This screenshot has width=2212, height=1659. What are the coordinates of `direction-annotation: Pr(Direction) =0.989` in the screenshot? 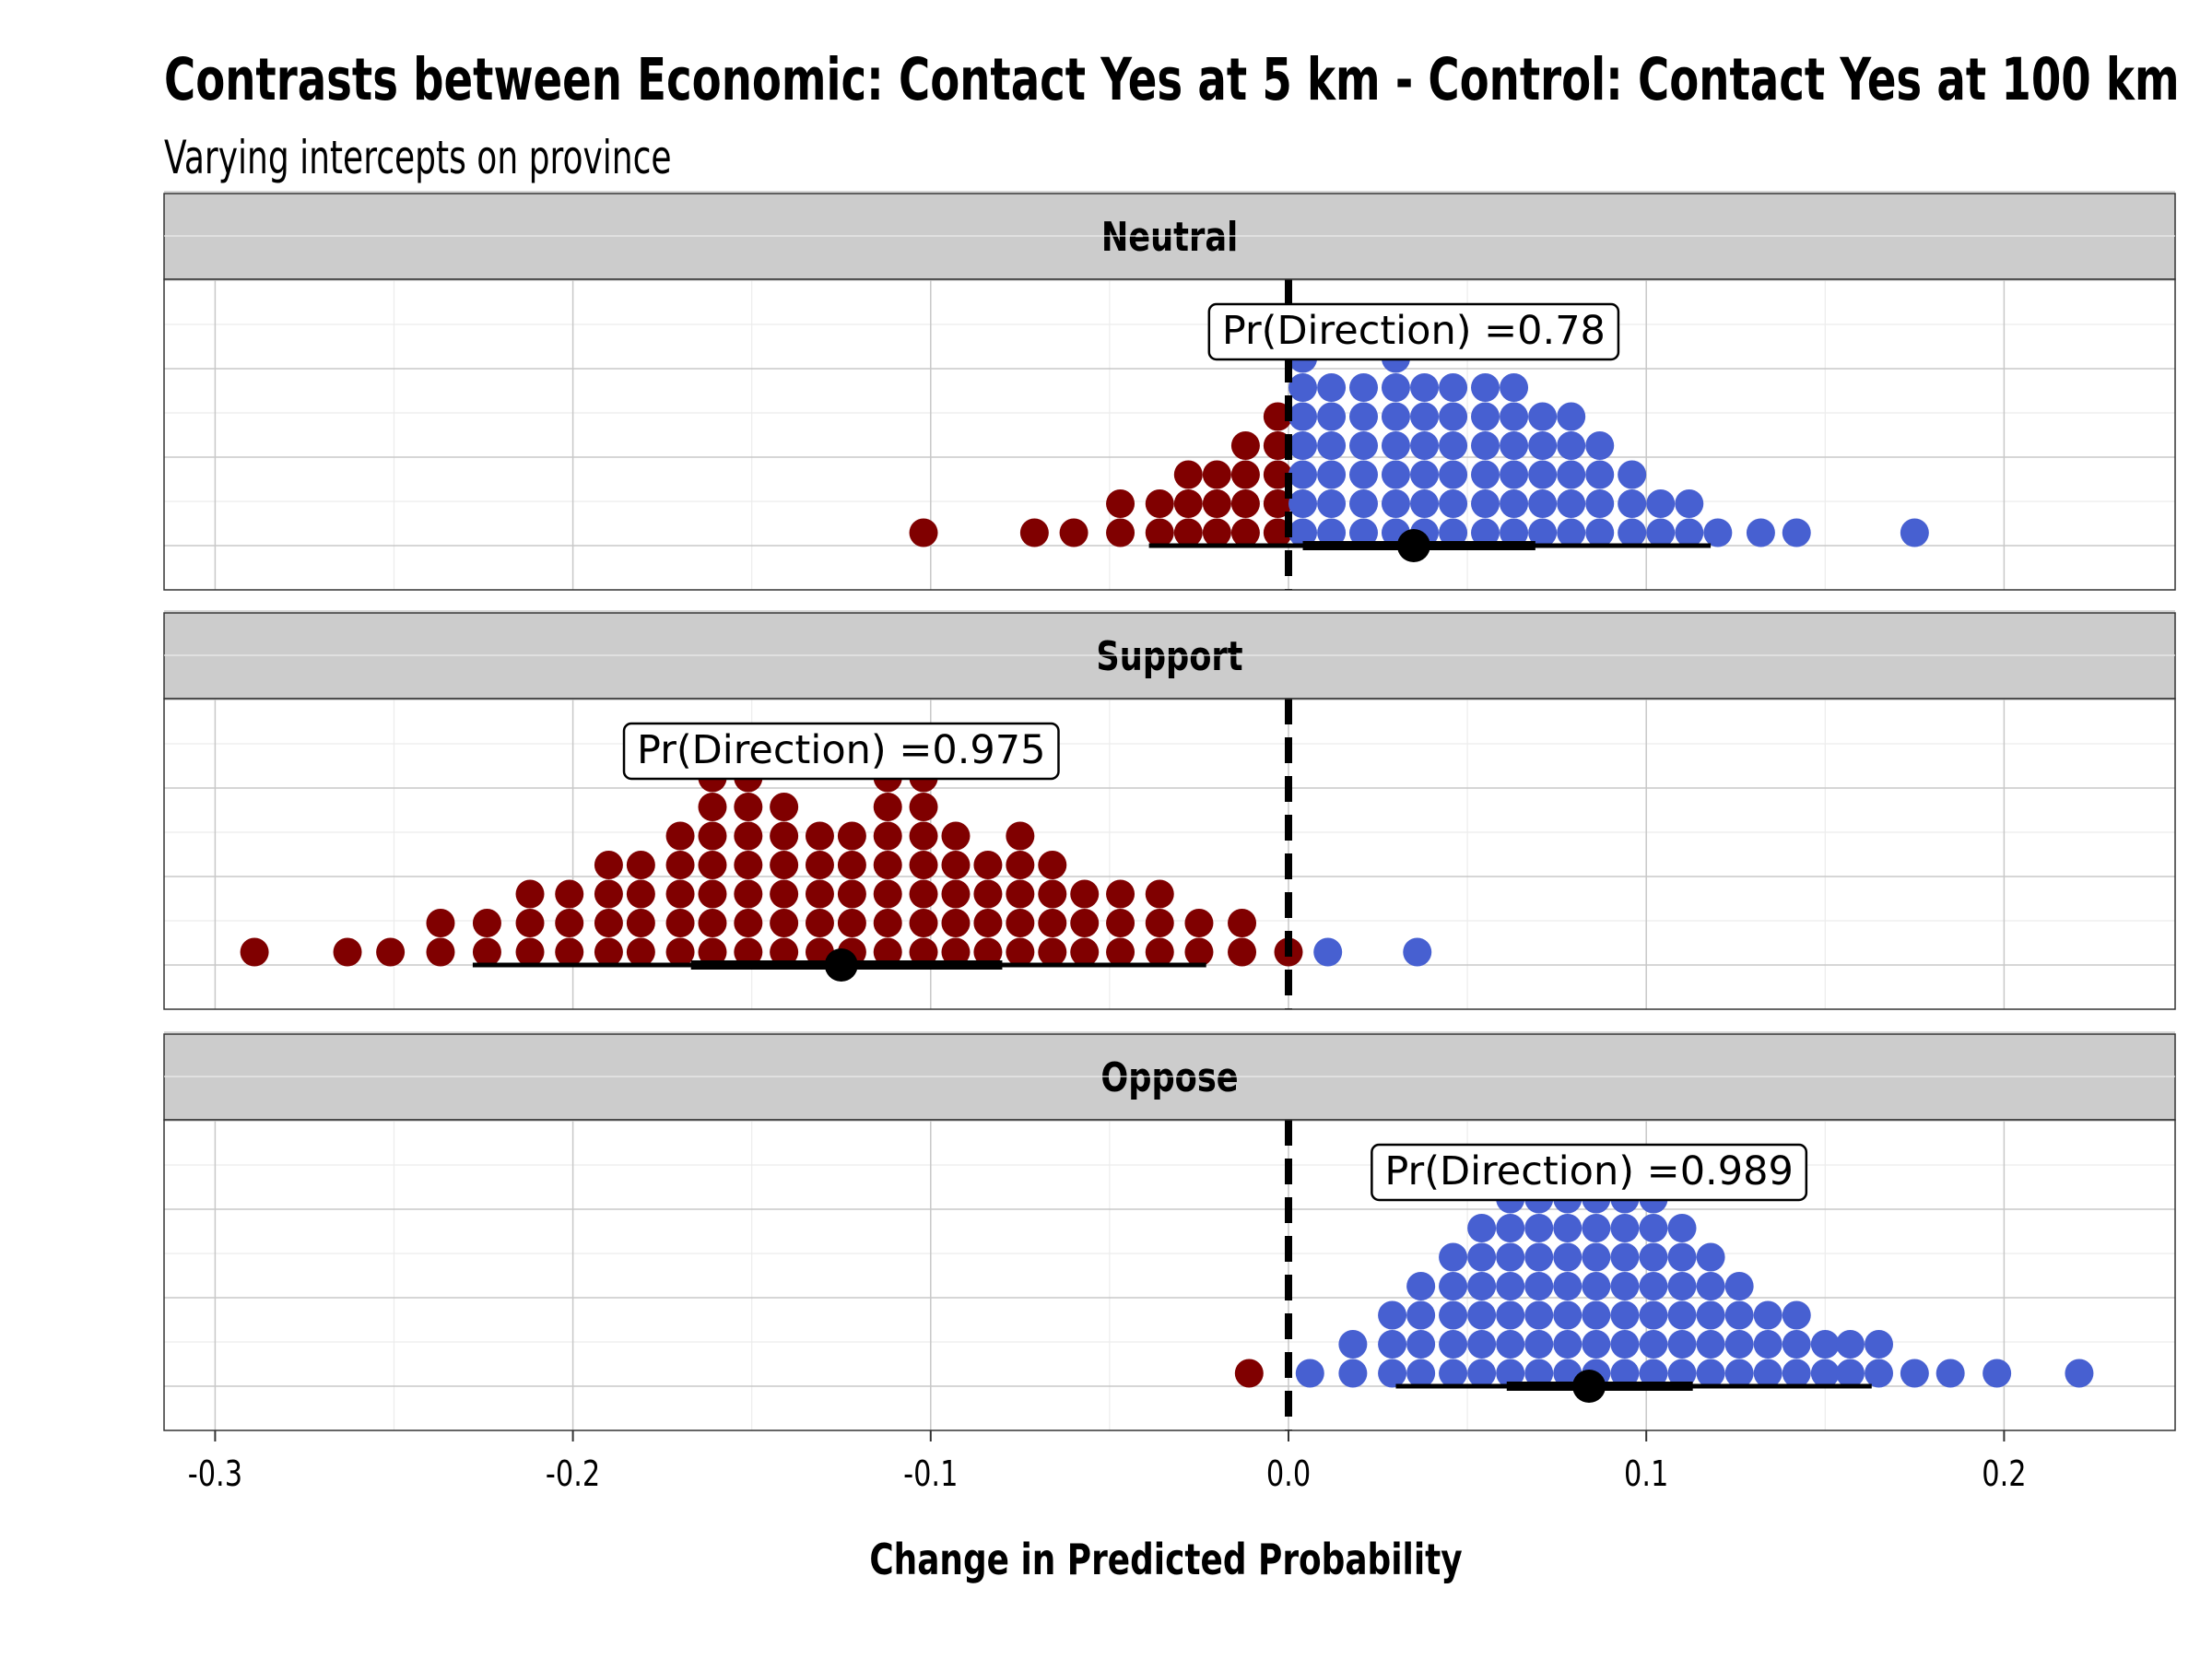 It's located at (1589, 1172).